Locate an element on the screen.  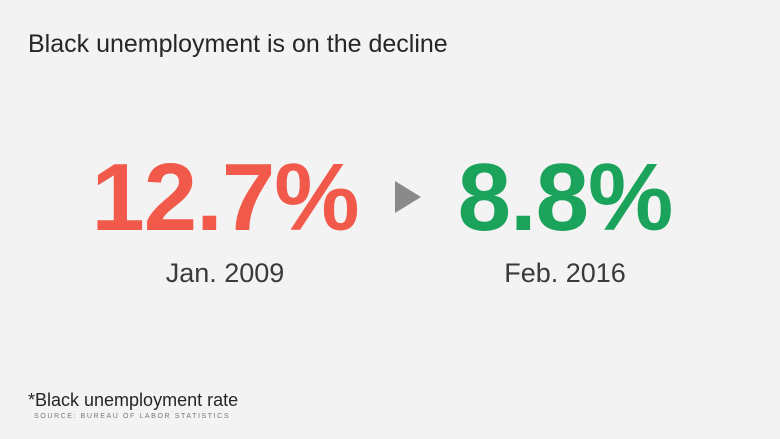
source: SOURCE: BUREAU OF LABOR STATISTICS is located at coordinates (132, 416).